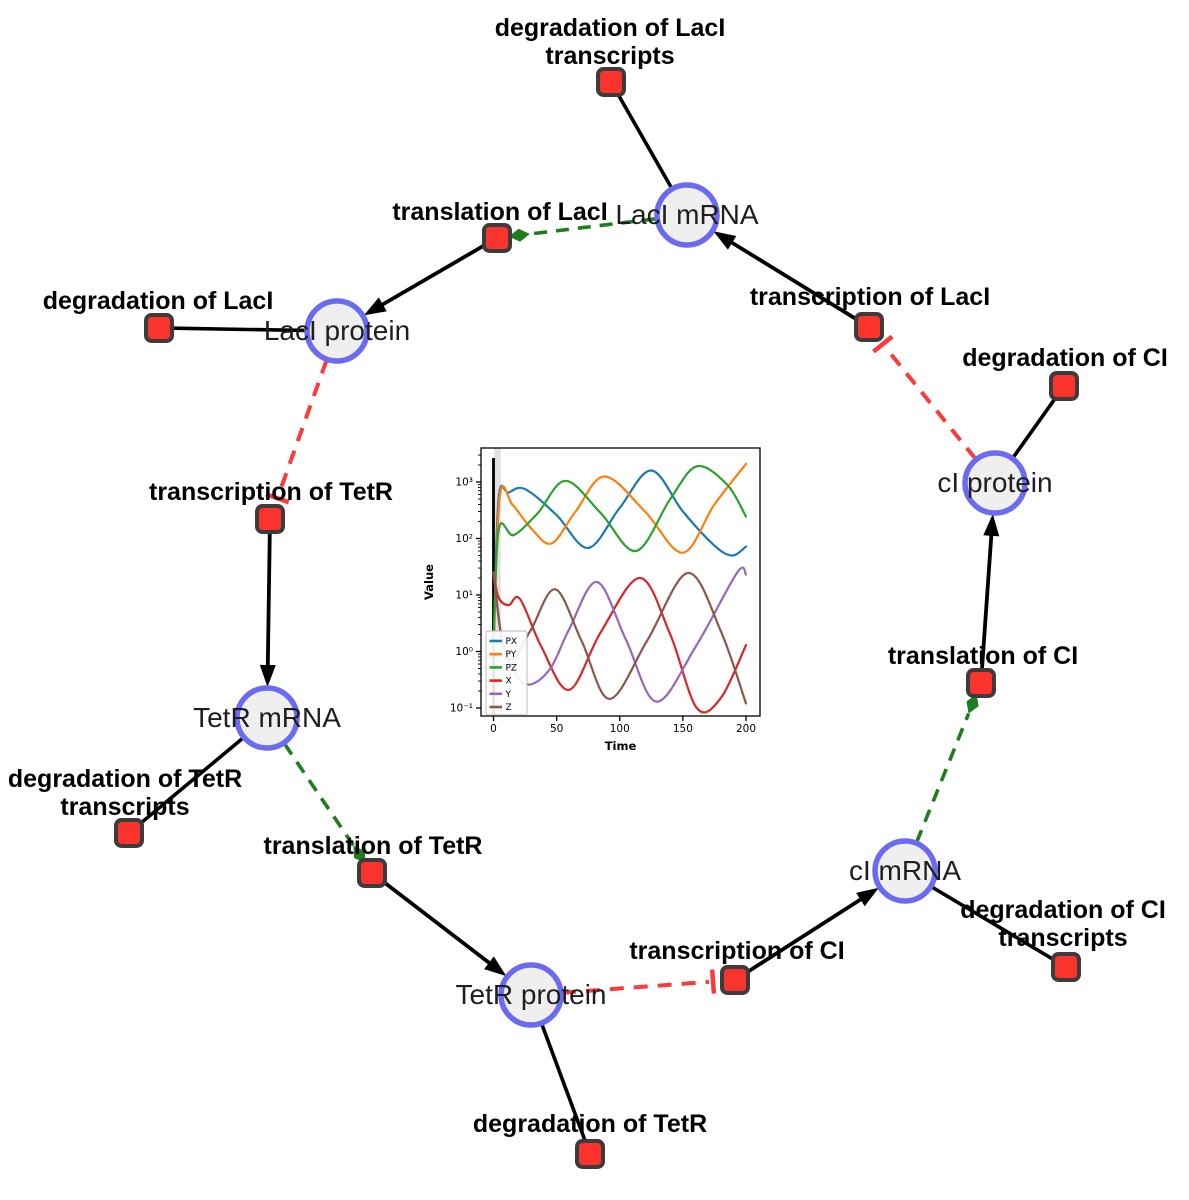  Describe the element at coordinates (268, 601) in the screenshot. I see `edge-txn-tetr-tetr-mrna` at that location.